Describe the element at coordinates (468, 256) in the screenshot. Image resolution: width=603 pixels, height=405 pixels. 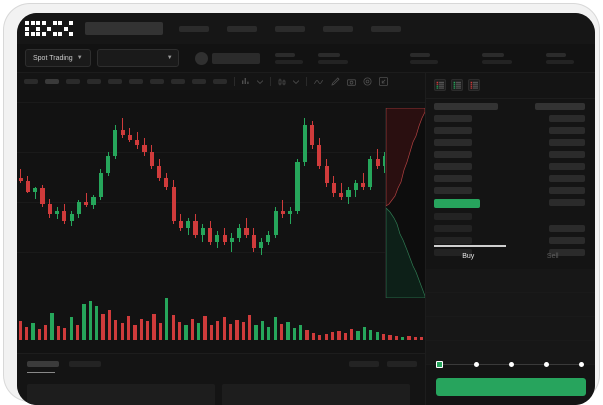
I see `tab-buy: Buy` at that location.